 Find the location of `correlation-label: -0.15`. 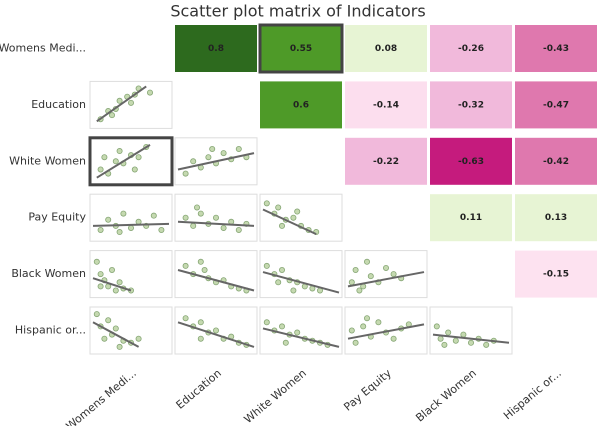

correlation-label: -0.15 is located at coordinates (556, 275).